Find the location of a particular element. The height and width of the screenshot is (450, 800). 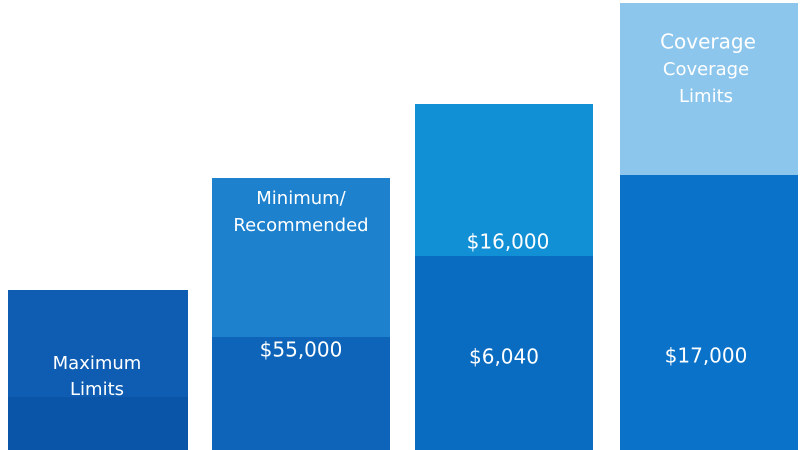

amount: $17,000 is located at coordinates (706, 356).